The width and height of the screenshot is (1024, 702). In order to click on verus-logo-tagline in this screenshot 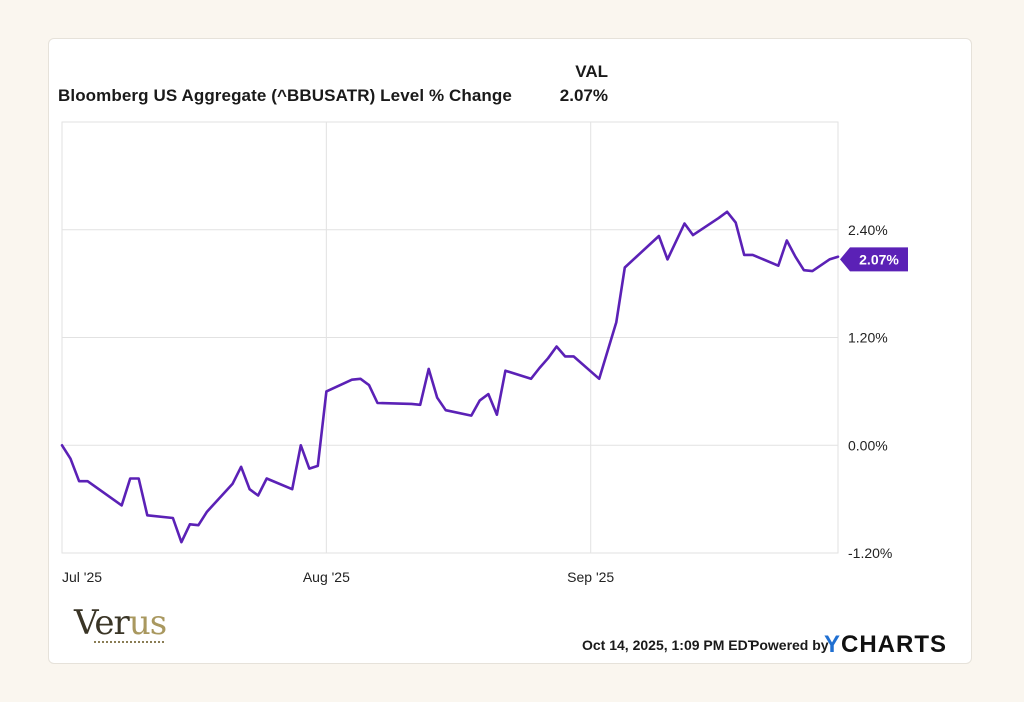, I will do `click(129, 643)`.